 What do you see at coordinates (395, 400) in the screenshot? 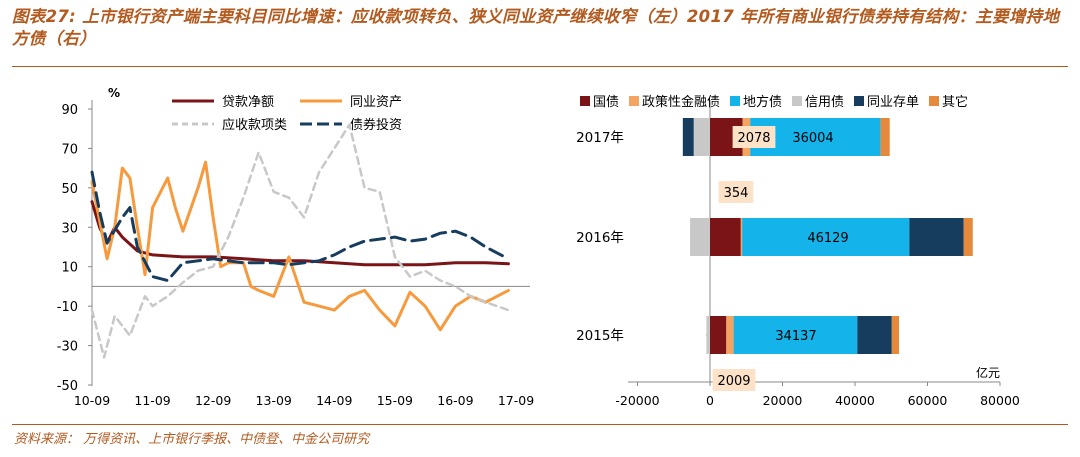
I see `left-x-tick-label: 15-09` at bounding box center [395, 400].